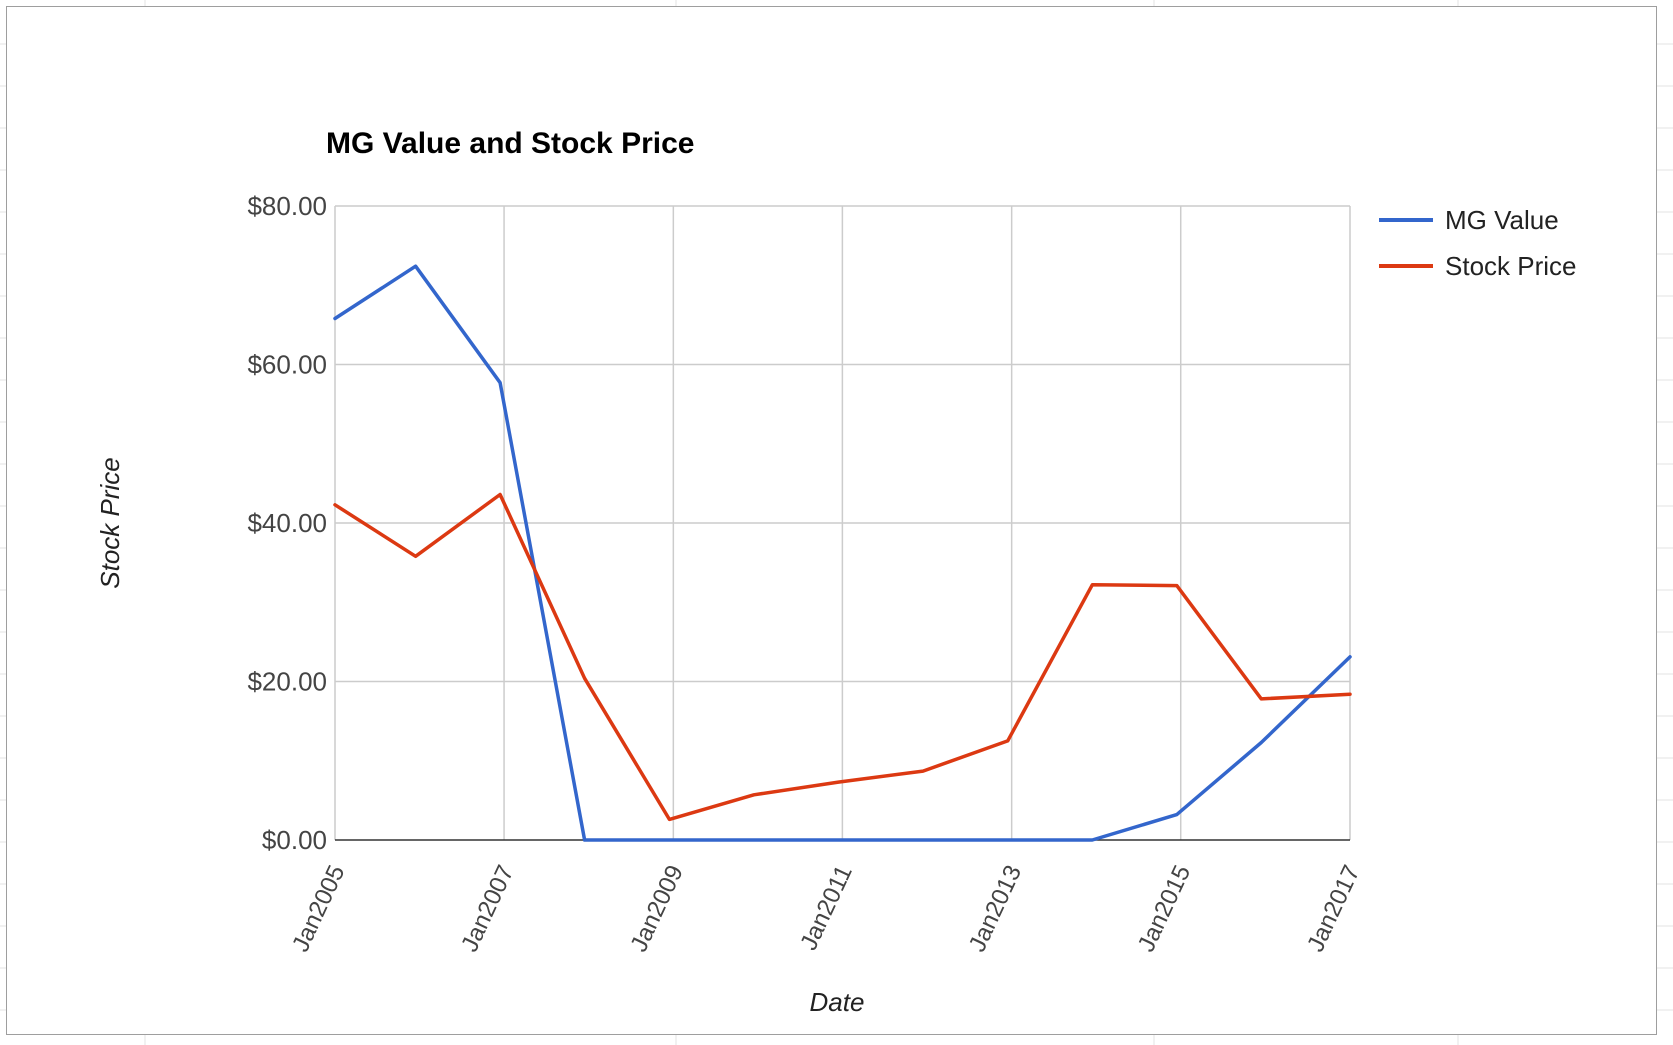 The width and height of the screenshot is (1673, 1045). Describe the element at coordinates (1511, 266) in the screenshot. I see `legend-label: Stock Price` at that location.